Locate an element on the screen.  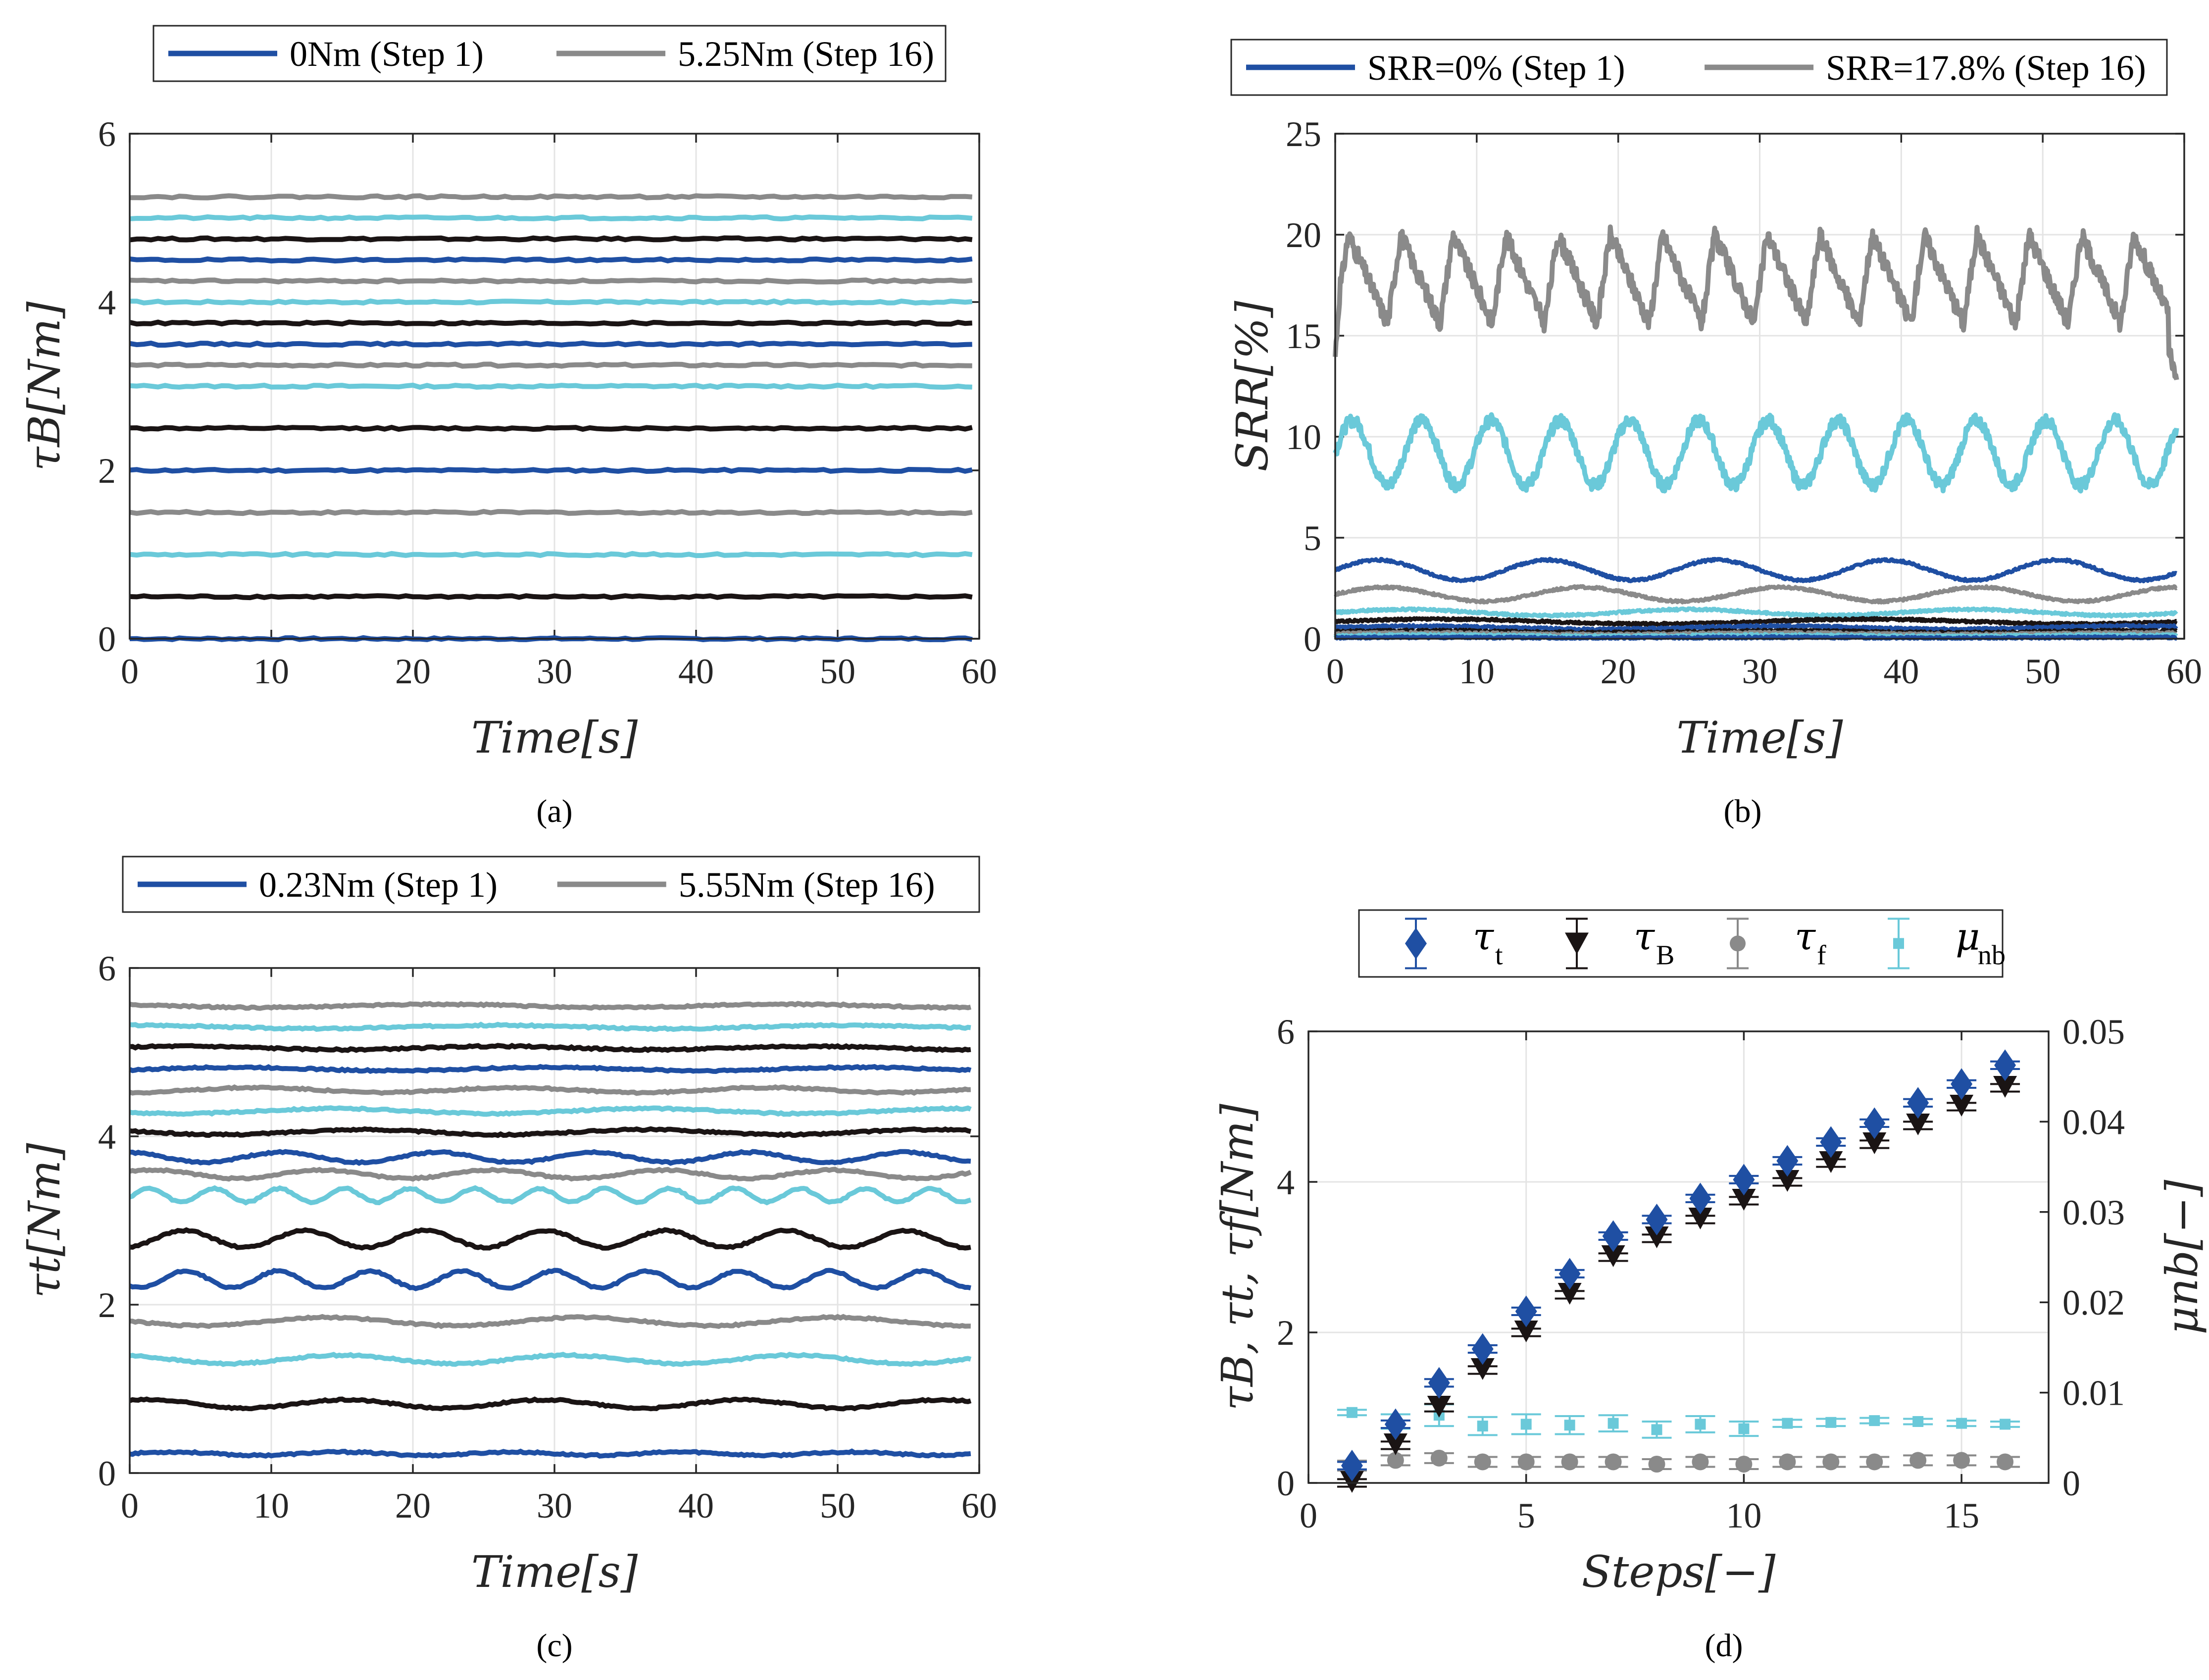
legend-label: SRR=17.8% (Step 16) is located at coordinates (1986, 68).